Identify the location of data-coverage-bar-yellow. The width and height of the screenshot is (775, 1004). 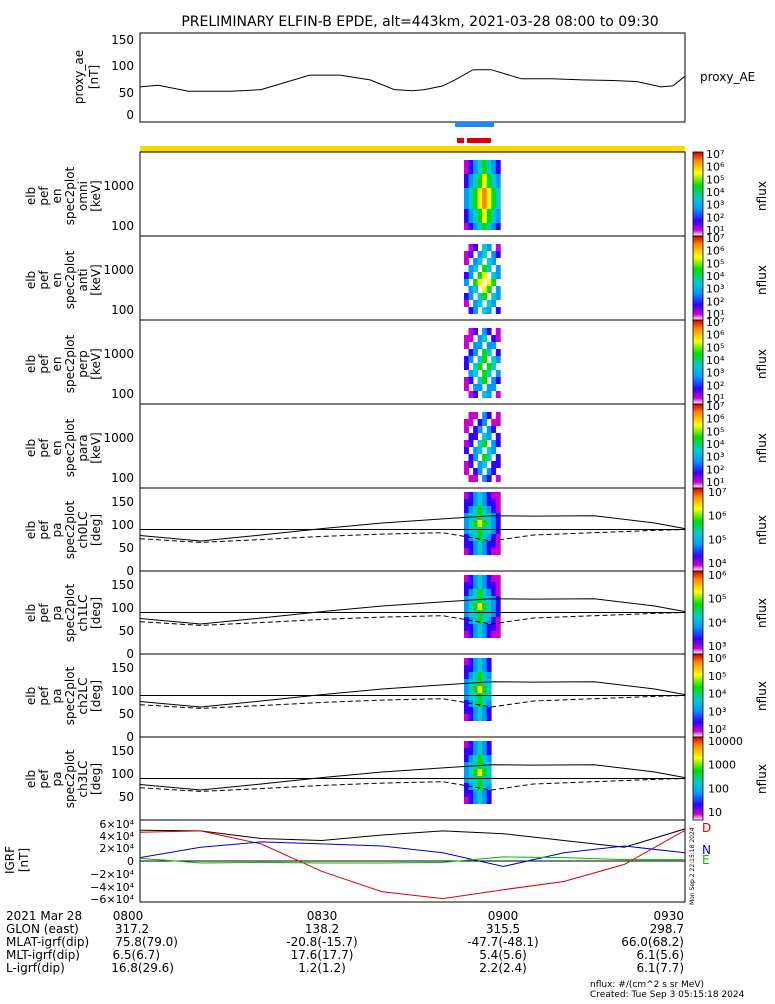
(412, 149).